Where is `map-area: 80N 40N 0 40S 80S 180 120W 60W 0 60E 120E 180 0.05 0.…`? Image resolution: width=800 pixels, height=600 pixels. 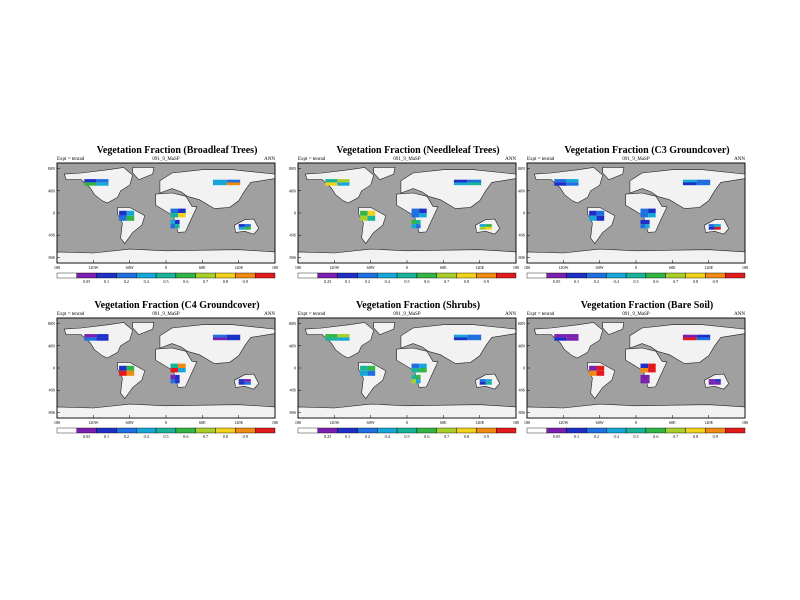 map-area: 80N 40N 0 40S 80S 180 120W 60W 0 60E 120E 180 0.05 0.… is located at coordinates (633, 223).